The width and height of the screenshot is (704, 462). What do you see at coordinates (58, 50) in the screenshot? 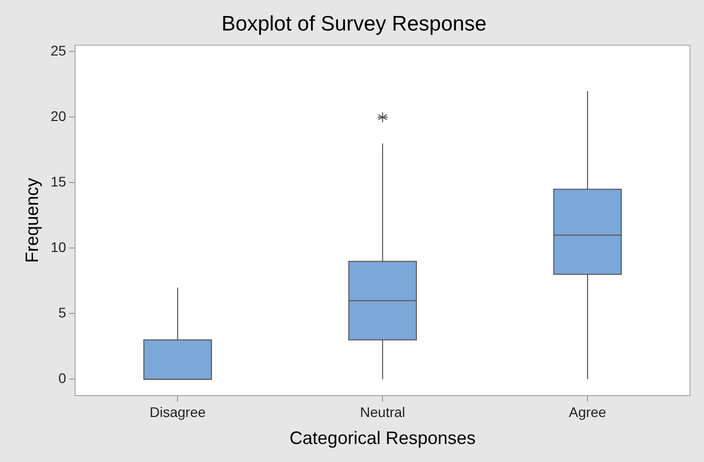
I see `y-tick-label: 25` at bounding box center [58, 50].